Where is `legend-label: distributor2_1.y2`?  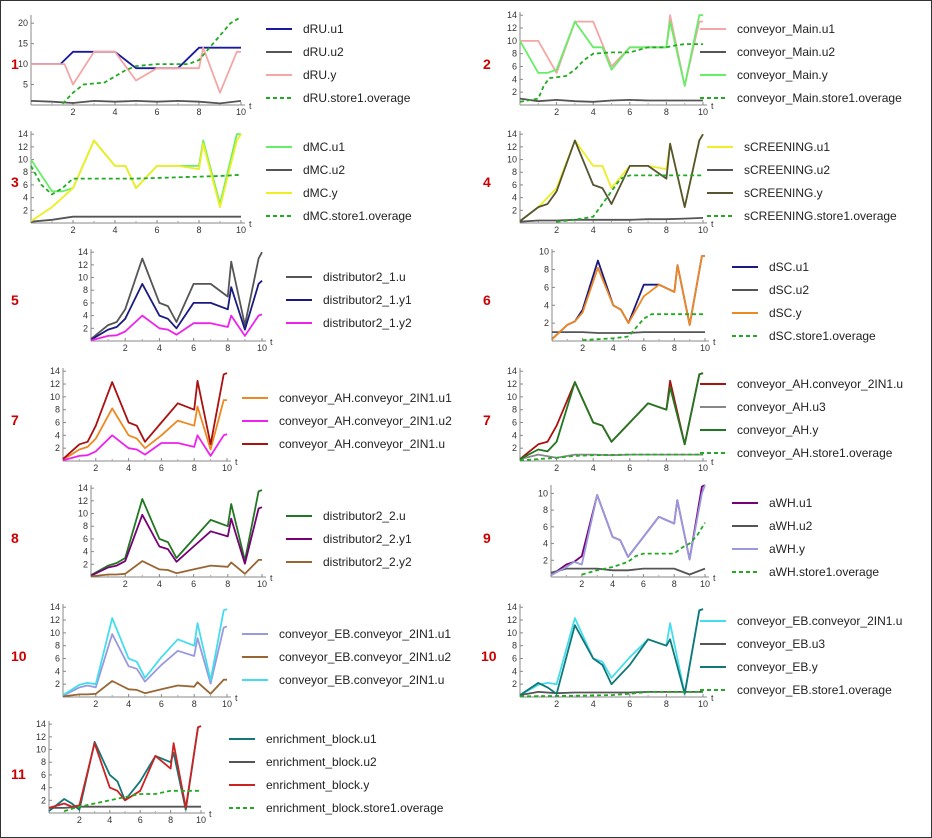
legend-label: distributor2_1.y2 is located at coordinates (367, 323).